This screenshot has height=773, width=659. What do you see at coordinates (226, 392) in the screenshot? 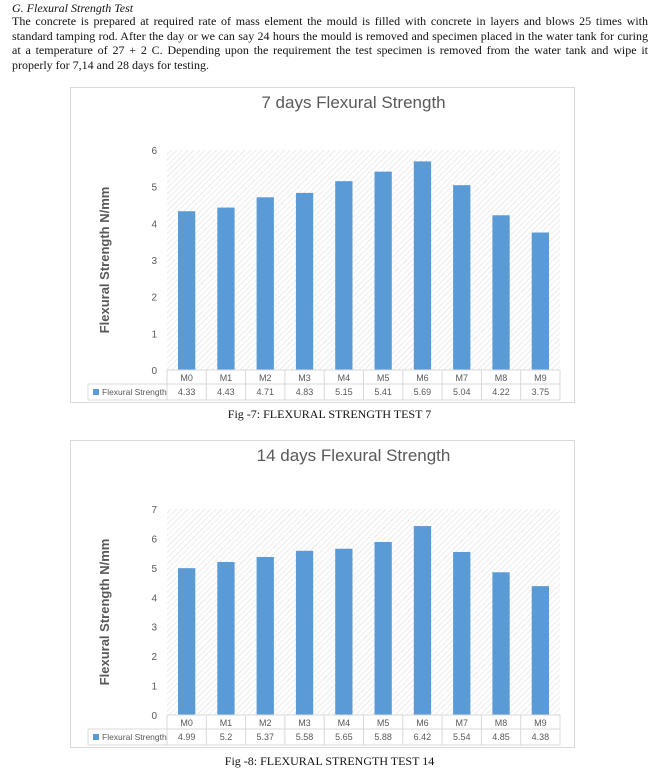
I see `data-label: 4.43` at bounding box center [226, 392].